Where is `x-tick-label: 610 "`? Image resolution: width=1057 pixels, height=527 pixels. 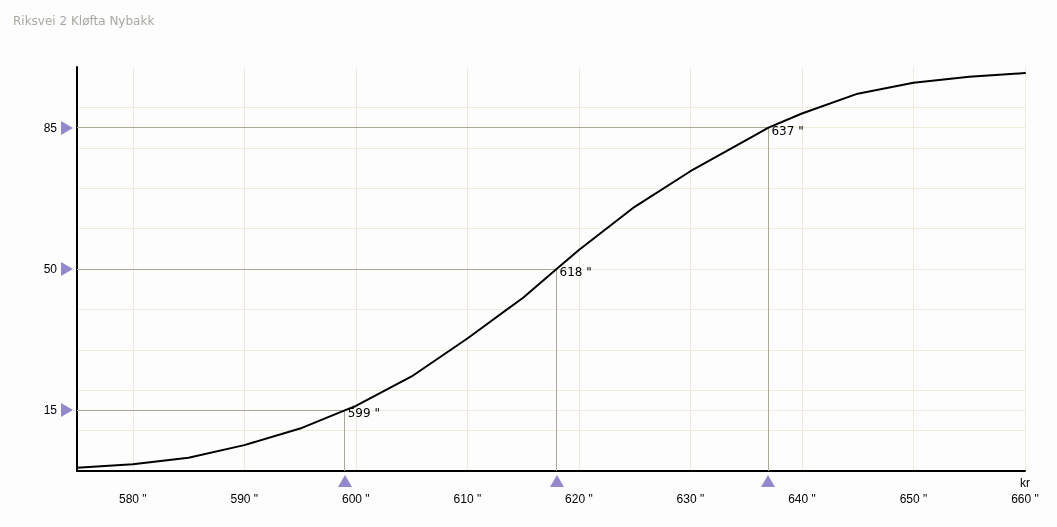
x-tick-label: 610 " is located at coordinates (467, 499).